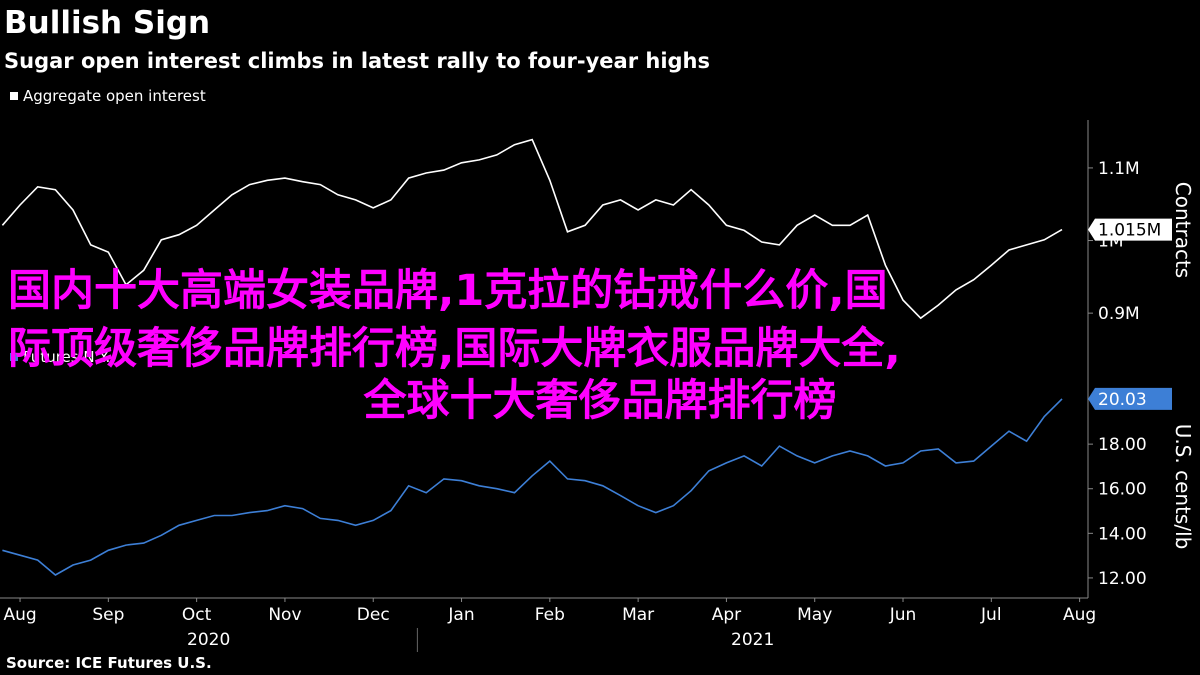  Describe the element at coordinates (454, 349) in the screenshot. I see `overlay-line: 际顶级奢侈品牌排行榜,国际大牌衣服品牌大全,` at that location.